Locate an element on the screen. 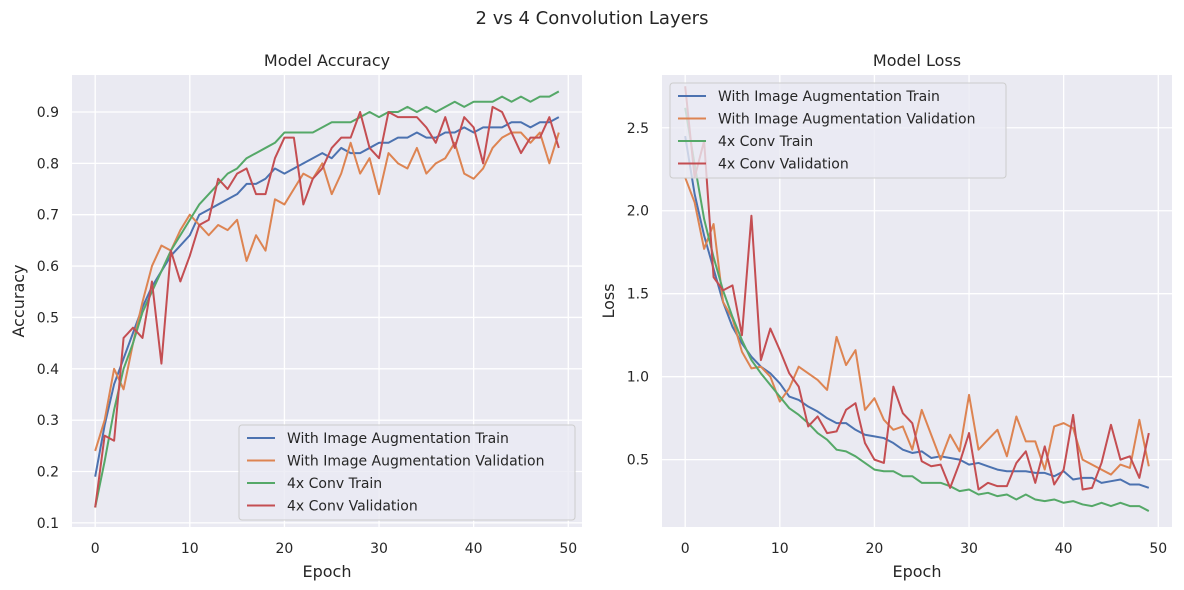  loss-y-axis-label: Loss is located at coordinates (608, 300).